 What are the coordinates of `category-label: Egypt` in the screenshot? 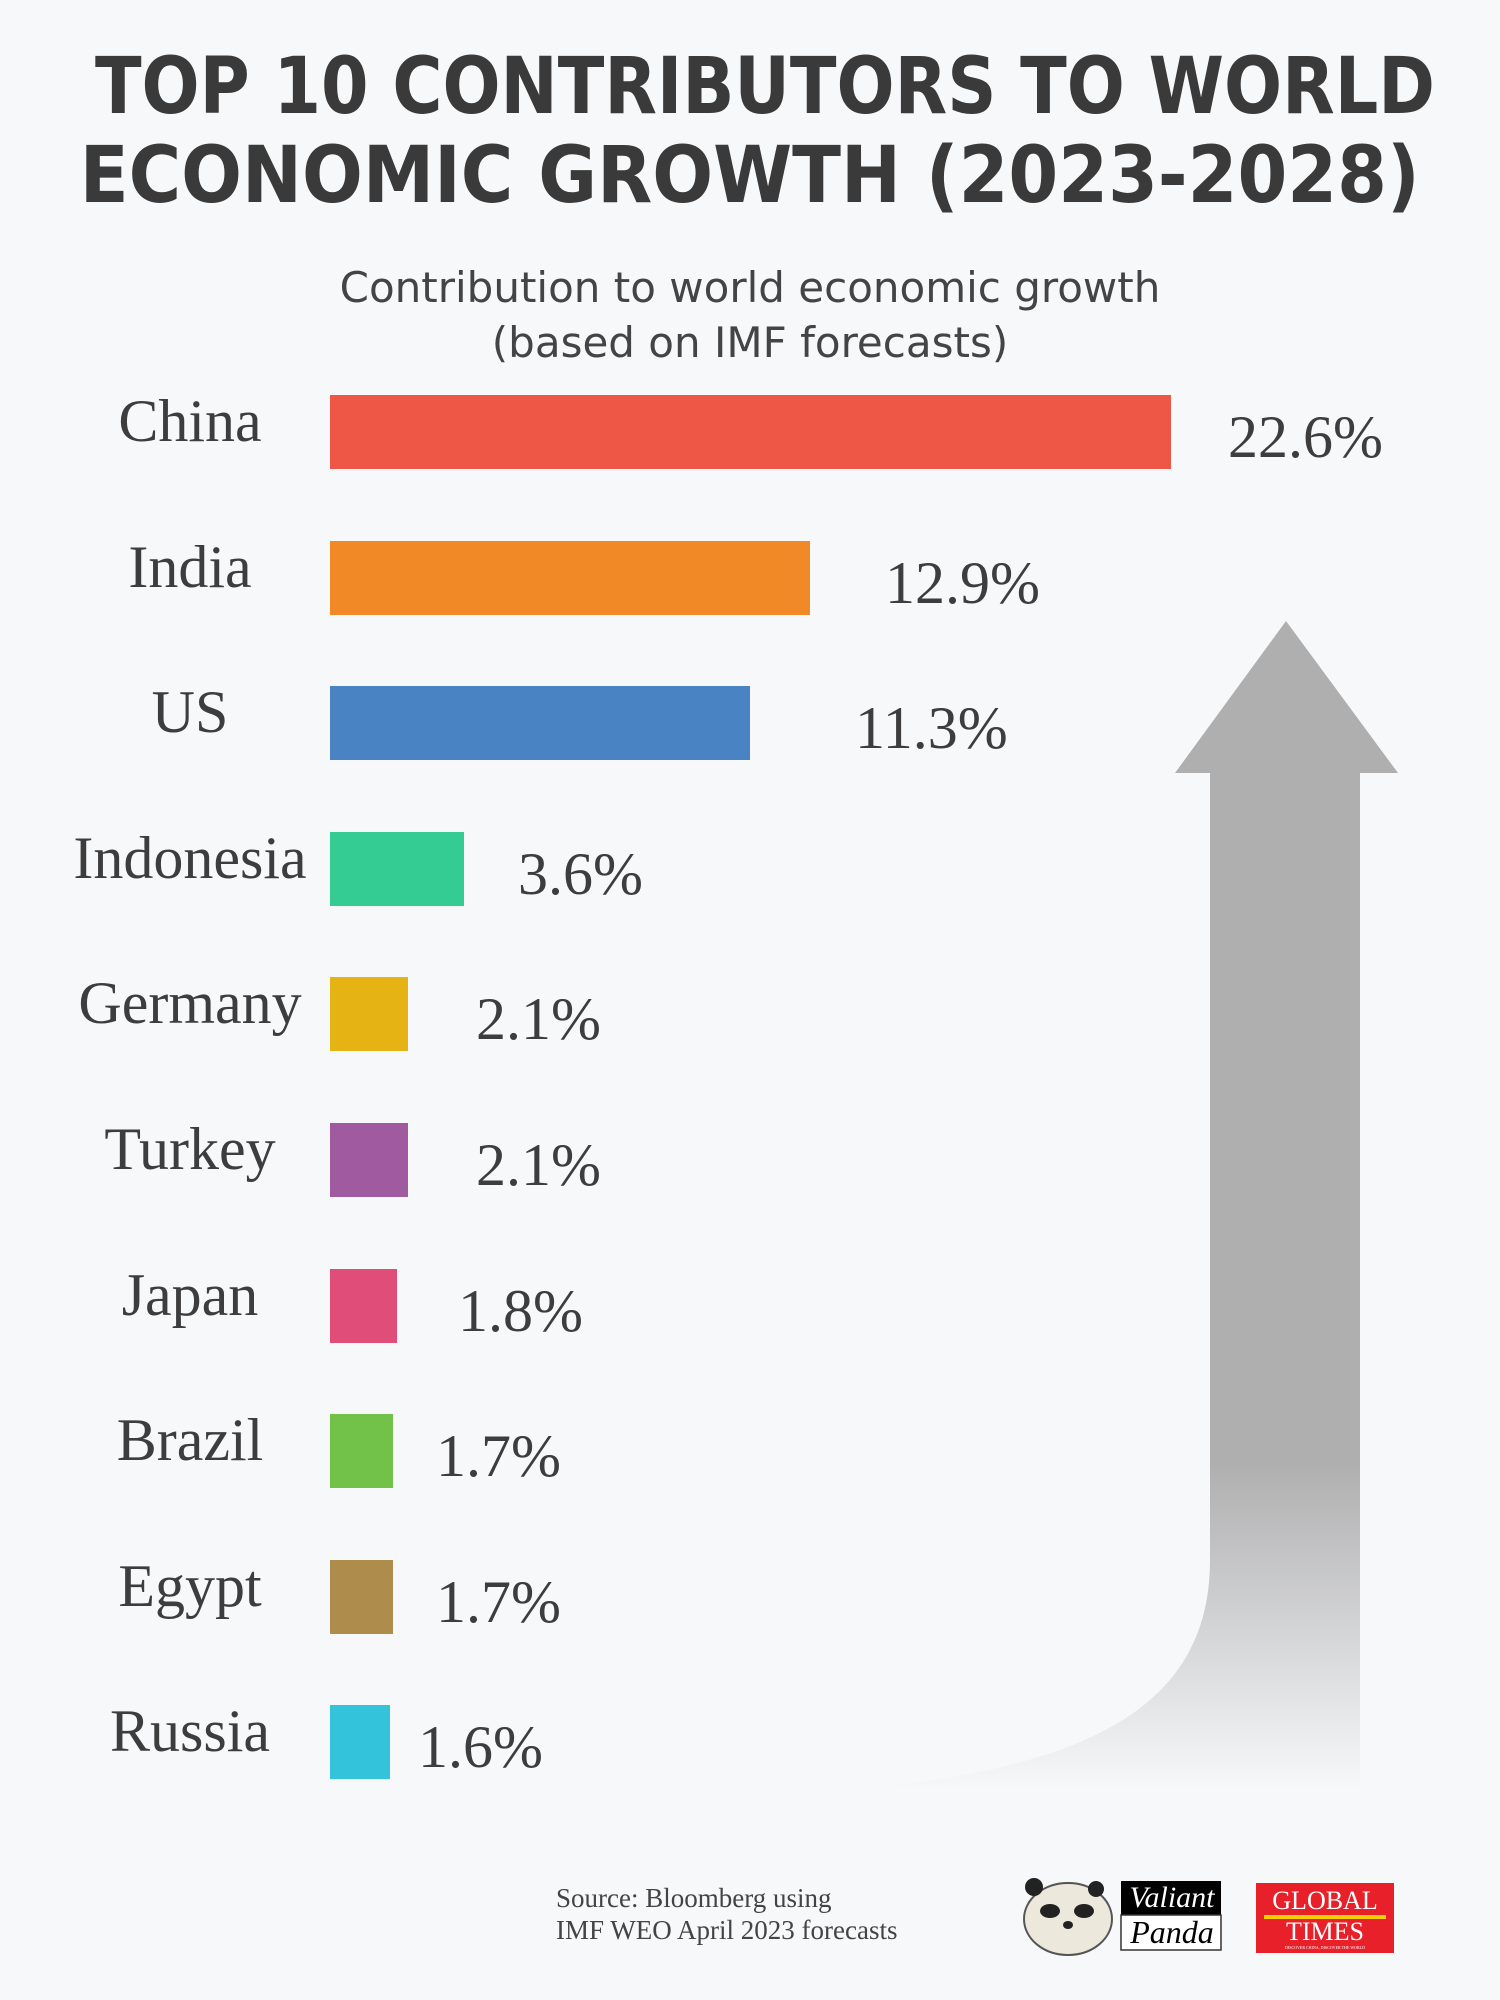 It's located at (190, 1585).